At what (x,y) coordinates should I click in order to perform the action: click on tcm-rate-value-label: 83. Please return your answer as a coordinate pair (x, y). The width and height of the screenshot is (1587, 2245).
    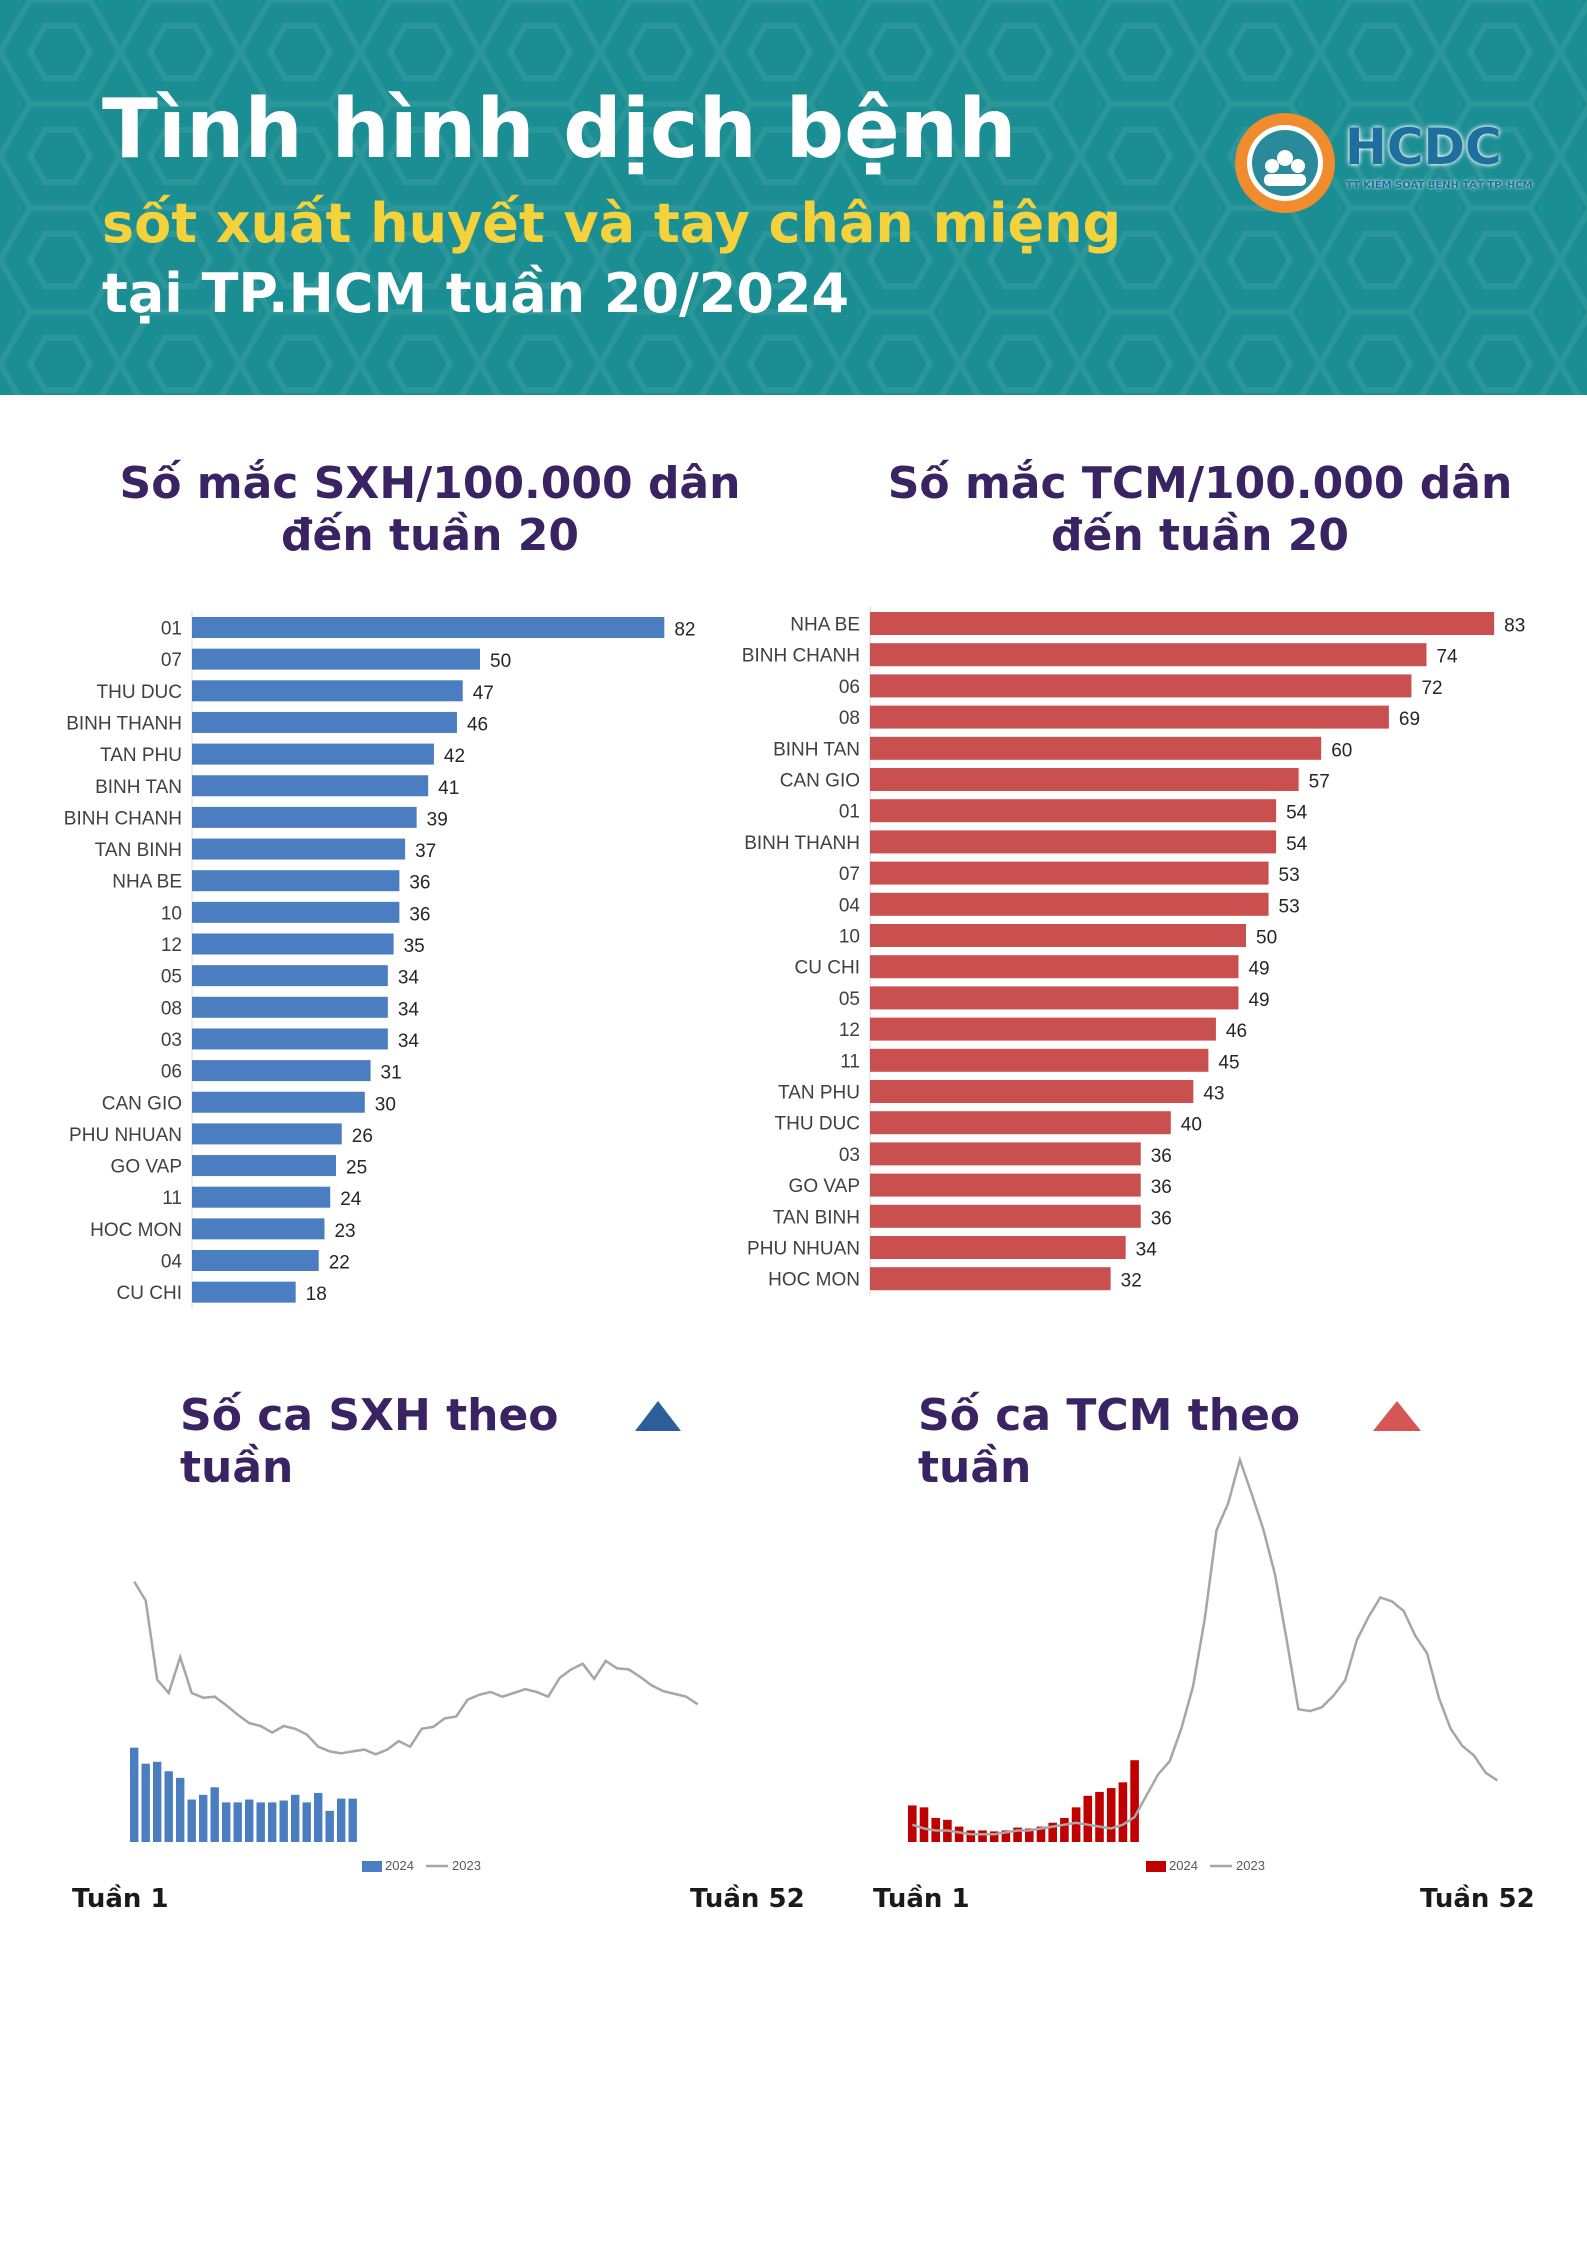
    Looking at the image, I should click on (1514, 626).